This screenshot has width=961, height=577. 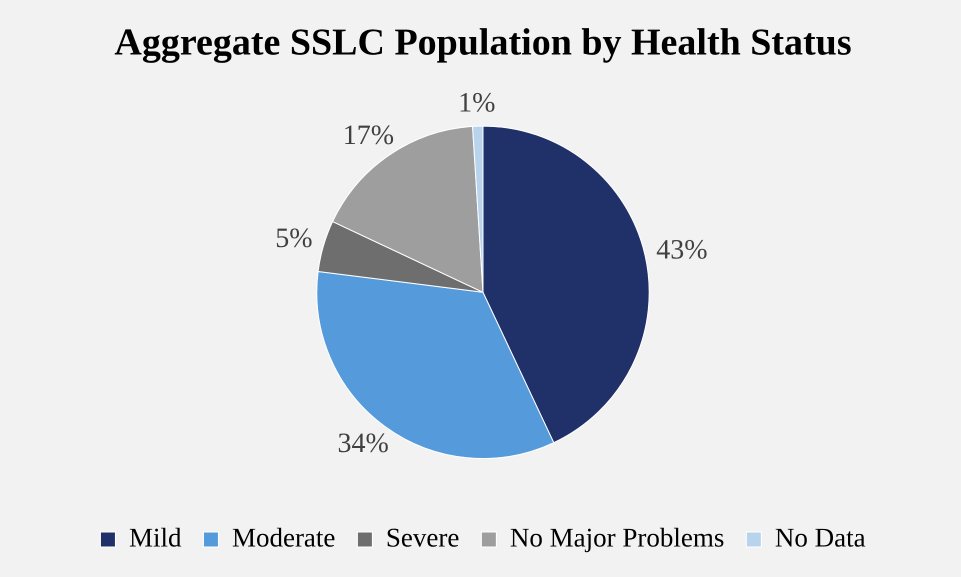 What do you see at coordinates (617, 537) in the screenshot?
I see `legend-label: No Major Problems` at bounding box center [617, 537].